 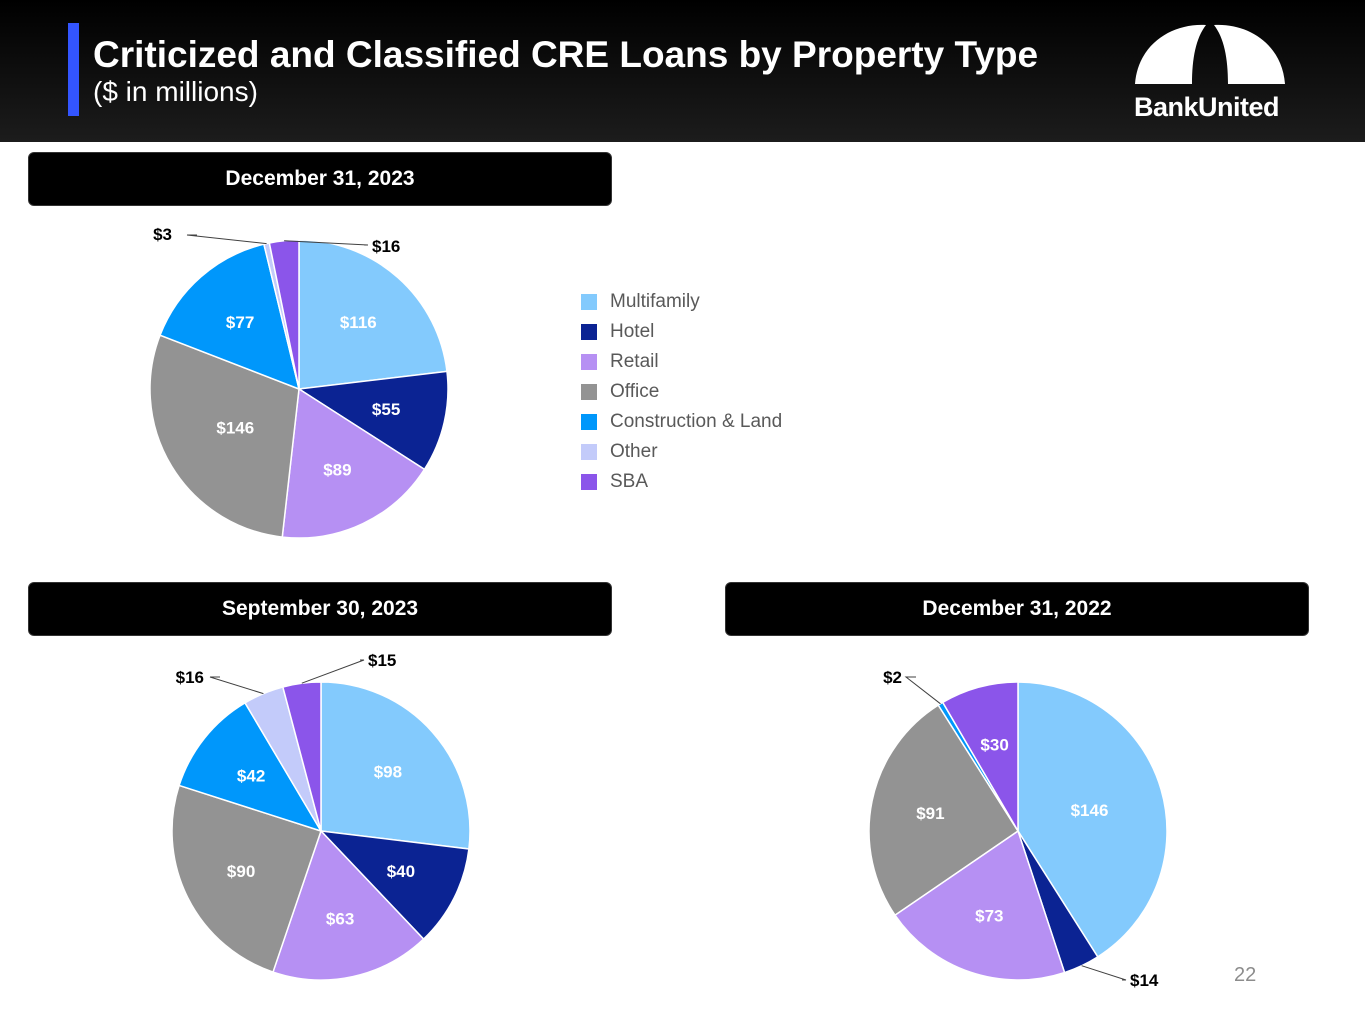 I want to click on legend-item-multifamily: Multifamily, so click(x=681, y=302).